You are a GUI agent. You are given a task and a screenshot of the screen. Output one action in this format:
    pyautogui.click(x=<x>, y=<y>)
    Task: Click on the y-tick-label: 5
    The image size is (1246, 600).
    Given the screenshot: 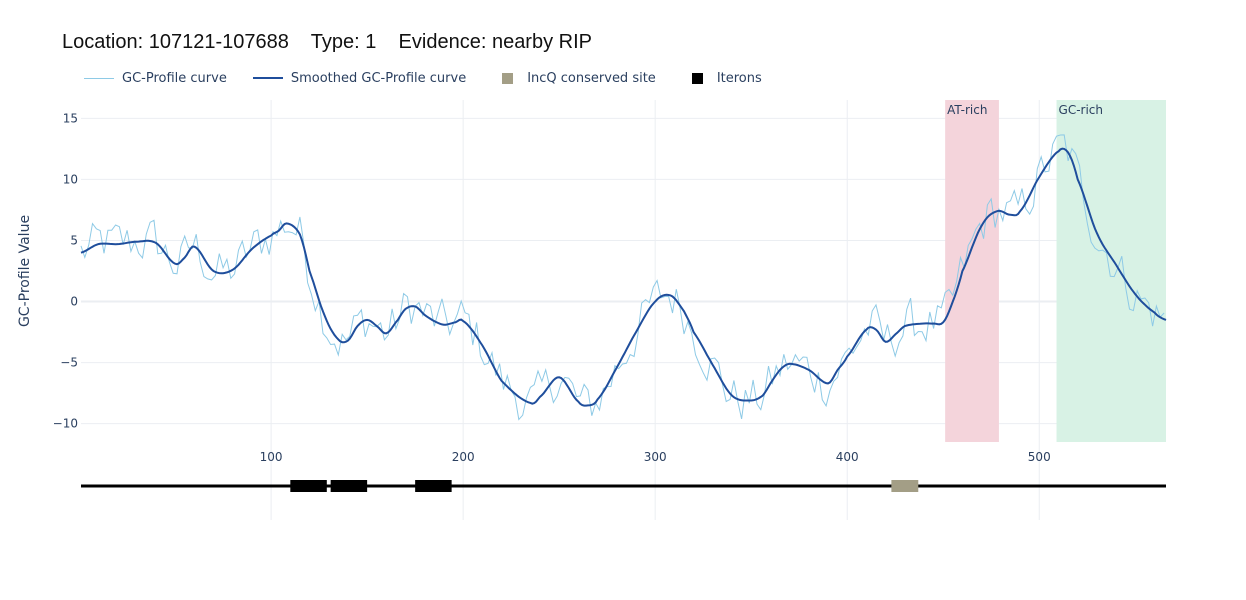 What is the action you would take?
    pyautogui.click(x=74, y=240)
    